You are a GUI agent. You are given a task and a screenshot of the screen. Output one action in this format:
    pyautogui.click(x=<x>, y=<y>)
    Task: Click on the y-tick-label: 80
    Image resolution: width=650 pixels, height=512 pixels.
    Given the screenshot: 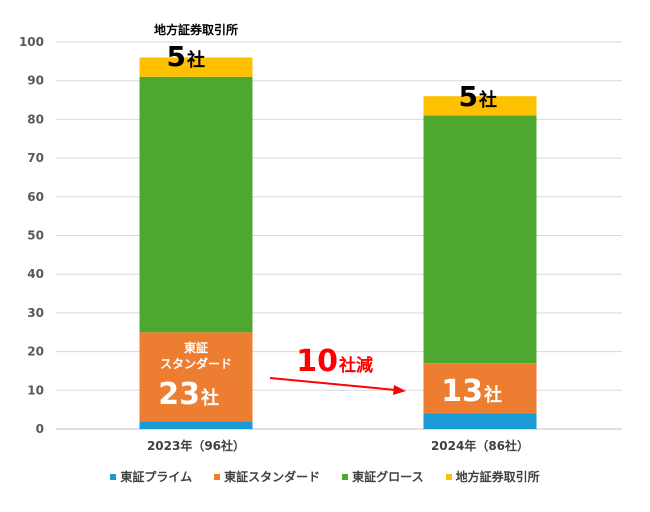 What is the action you would take?
    pyautogui.click(x=35, y=119)
    